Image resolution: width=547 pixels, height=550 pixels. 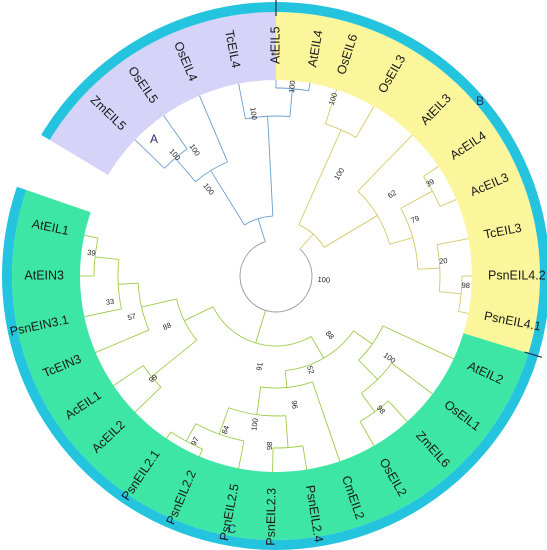 I want to click on bootstrap-value: 88, so click(x=330, y=335).